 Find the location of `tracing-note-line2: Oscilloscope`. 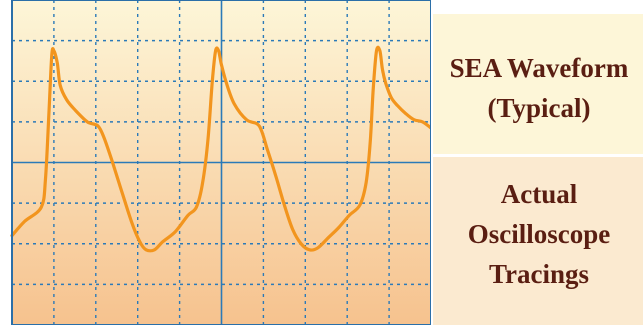

tracing-note-line2: Oscilloscope is located at coordinates (539, 234).